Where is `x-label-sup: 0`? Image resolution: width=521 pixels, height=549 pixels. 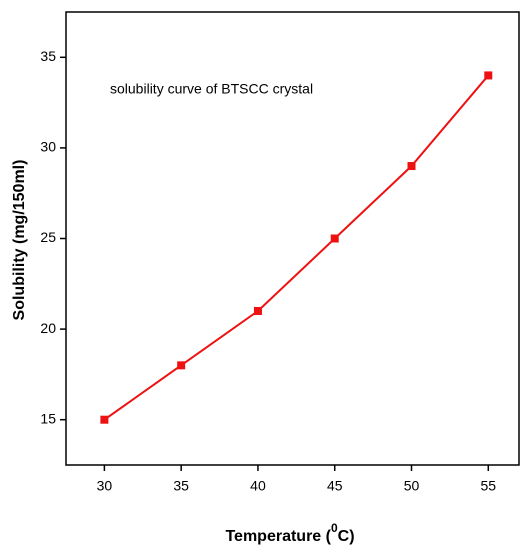 x-label-sup: 0 is located at coordinates (334, 528).